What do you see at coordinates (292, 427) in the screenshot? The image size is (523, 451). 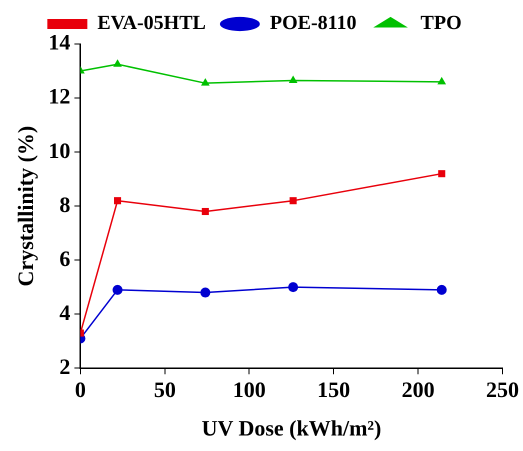 I see `x-axis-title: UV Dose (kWh/m²)` at bounding box center [292, 427].